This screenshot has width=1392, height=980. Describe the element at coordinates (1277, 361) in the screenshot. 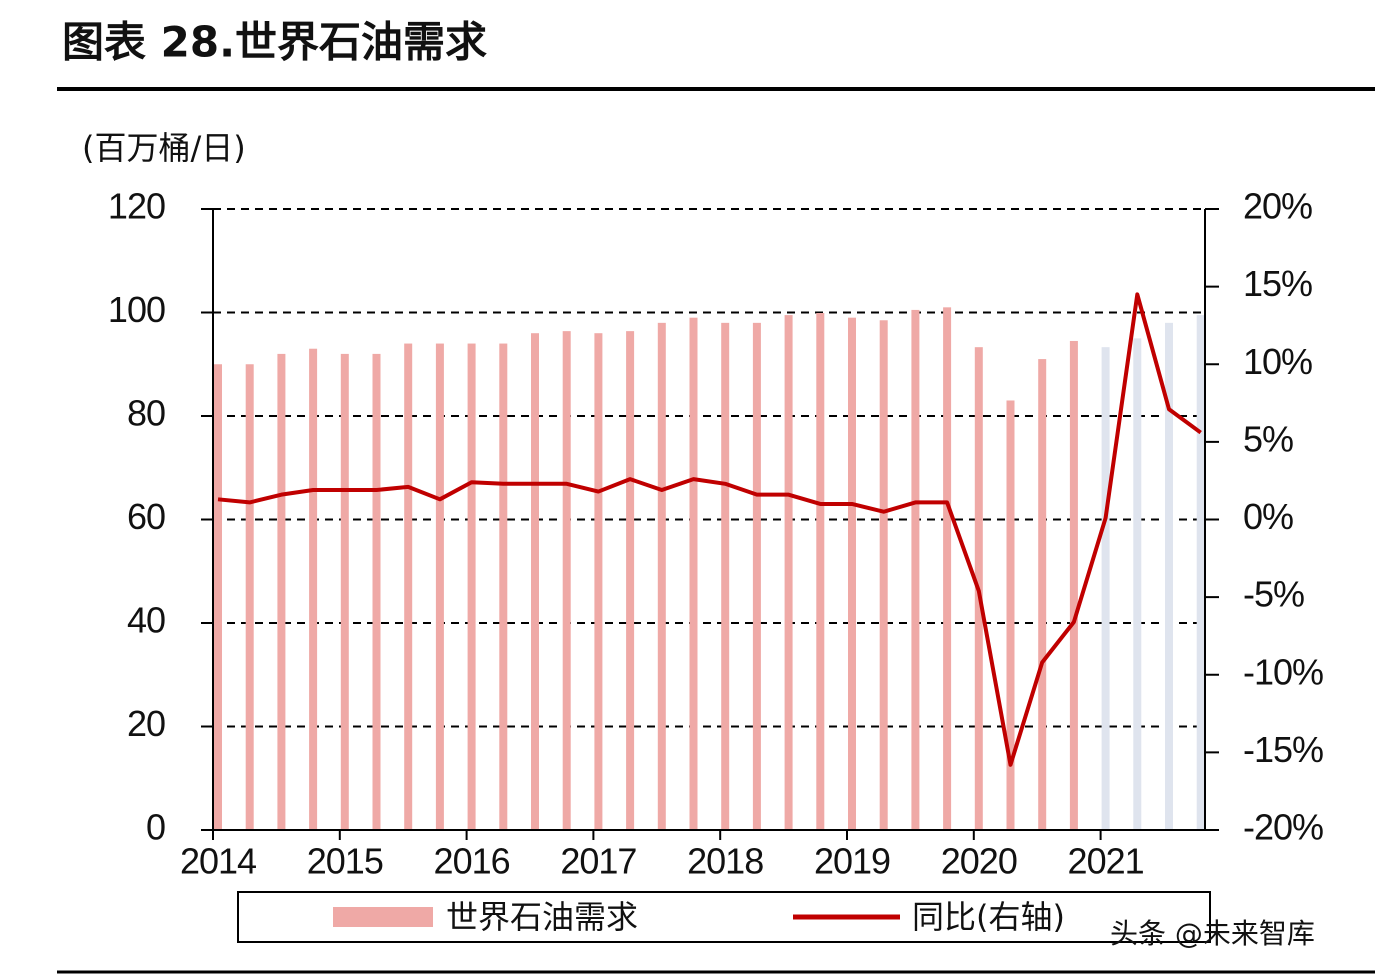

I see `y2-tick-label: 10%` at that location.